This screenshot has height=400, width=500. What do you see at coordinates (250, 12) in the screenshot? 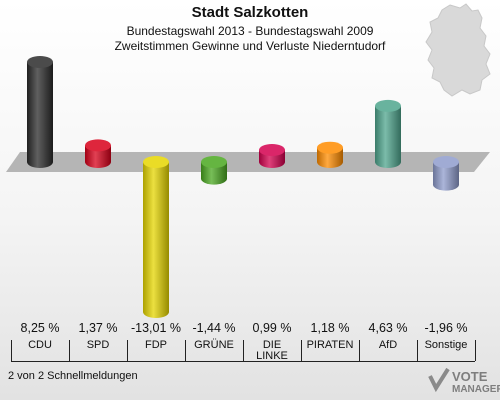
I see `chart-title: Stadt Salzkotten` at bounding box center [250, 12].